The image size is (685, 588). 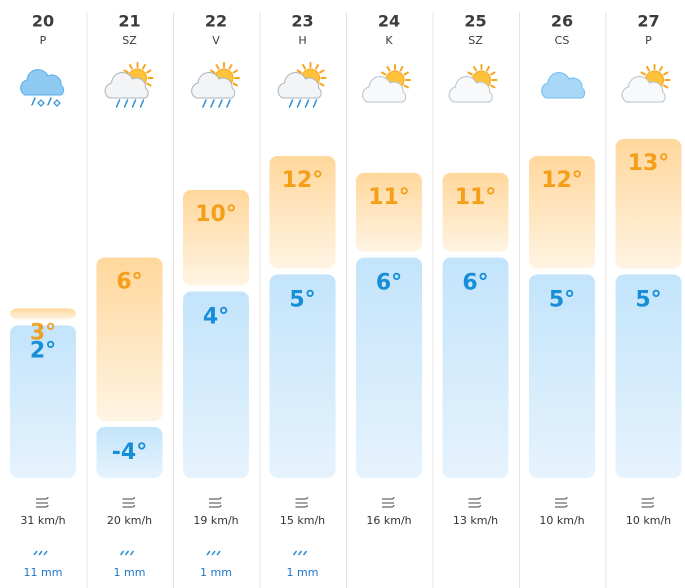 I want to click on day-number: 23, so click(x=302, y=21).